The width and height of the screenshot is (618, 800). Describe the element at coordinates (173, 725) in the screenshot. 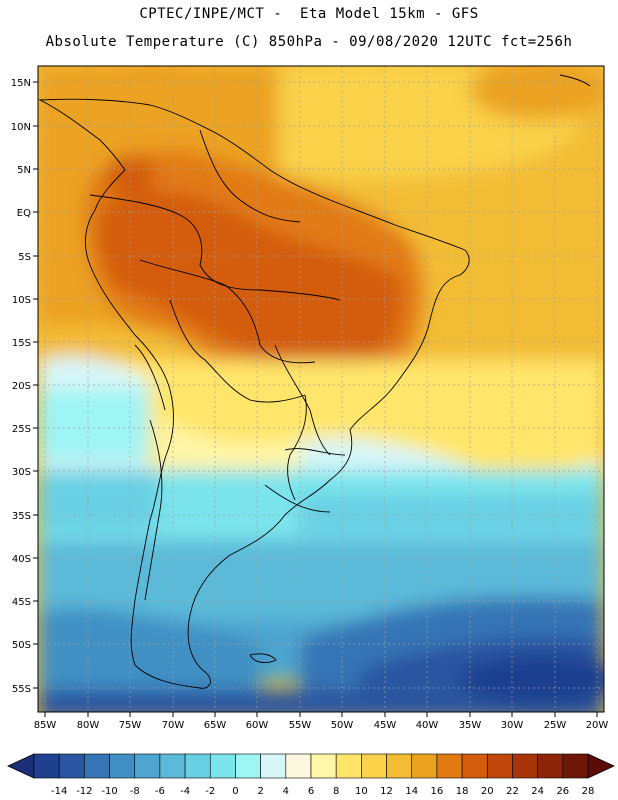

I see `lon-label: 70W` at that location.